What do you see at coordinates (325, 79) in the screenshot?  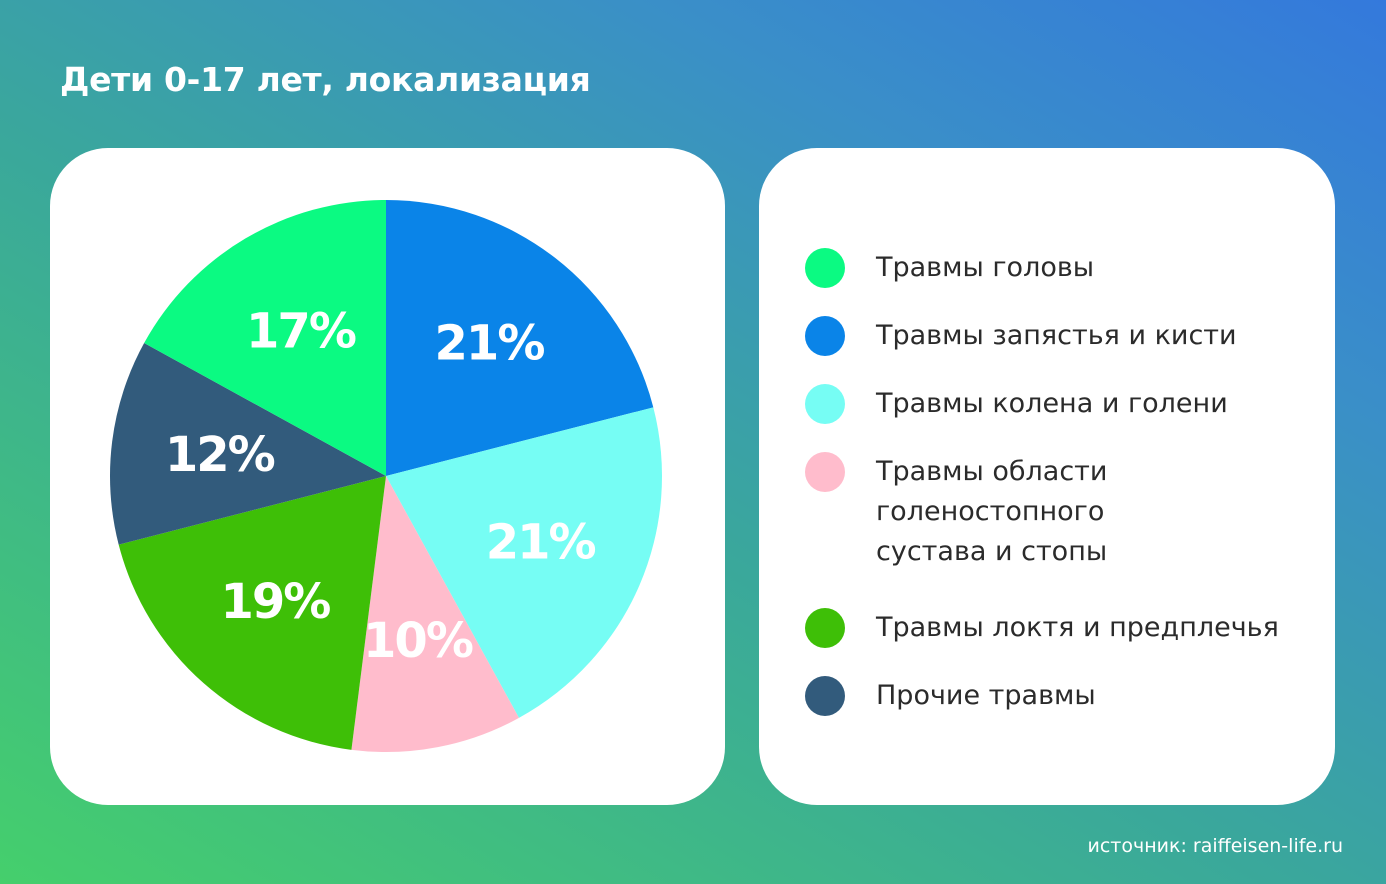 I see `page-title: Дети 0-17 лет, локализация` at bounding box center [325, 79].